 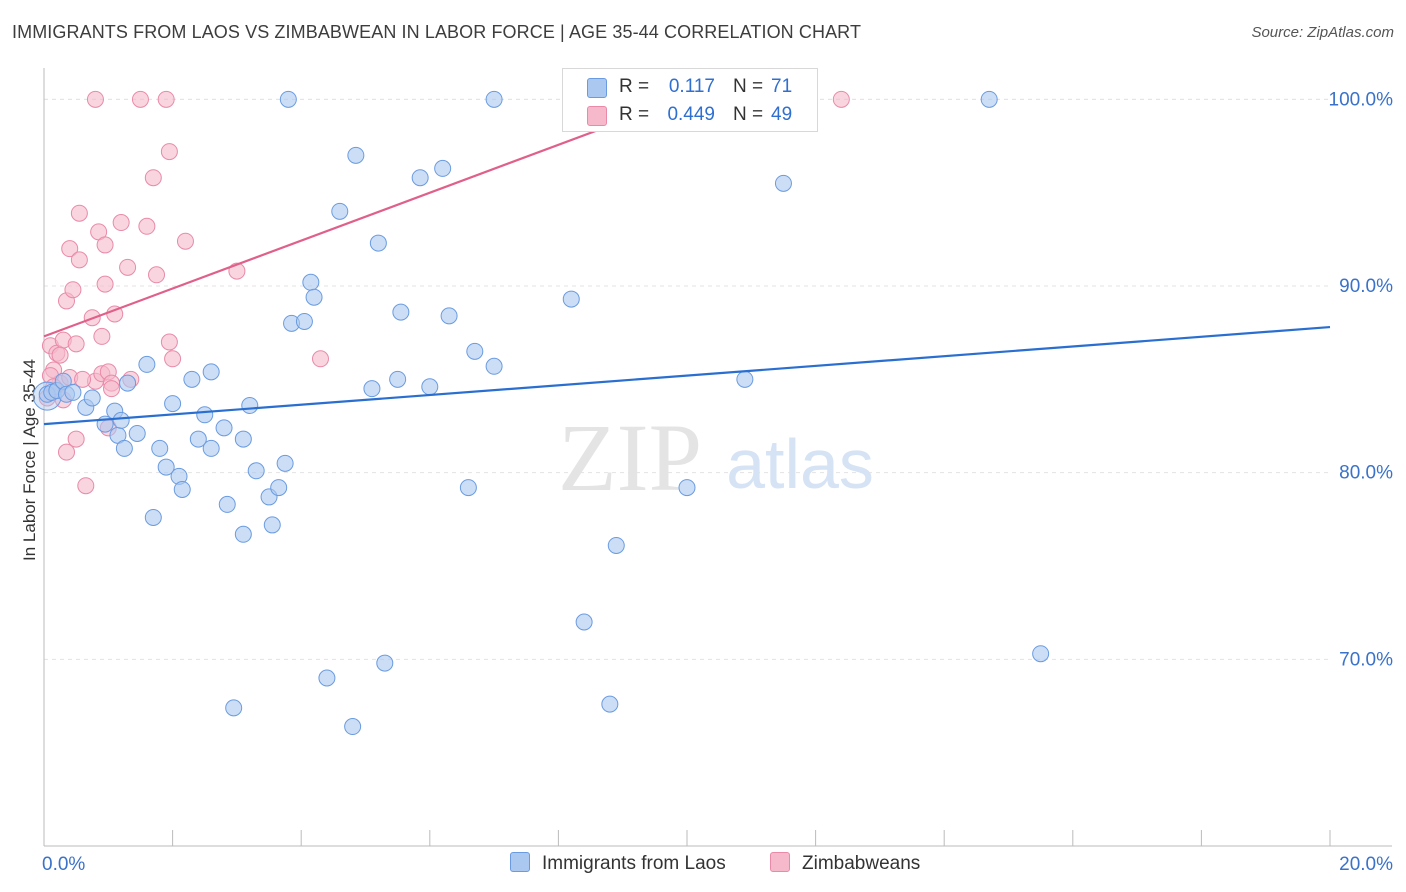 I want to click on bottom-swatch-laos, so click(x=520, y=862).